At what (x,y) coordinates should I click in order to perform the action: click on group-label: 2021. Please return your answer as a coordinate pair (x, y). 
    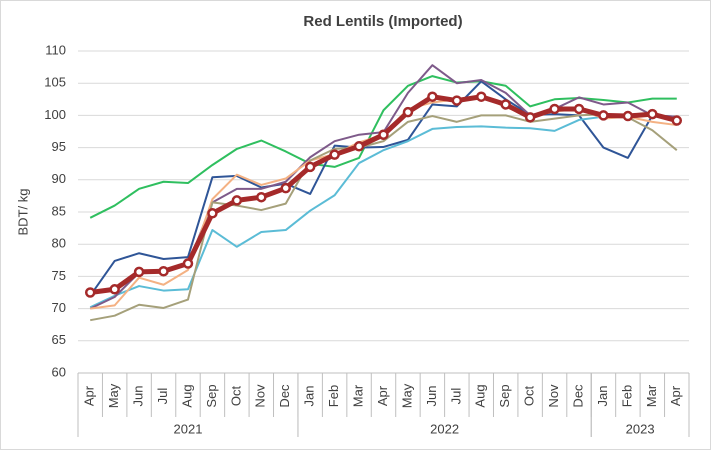
    Looking at the image, I should click on (188, 428).